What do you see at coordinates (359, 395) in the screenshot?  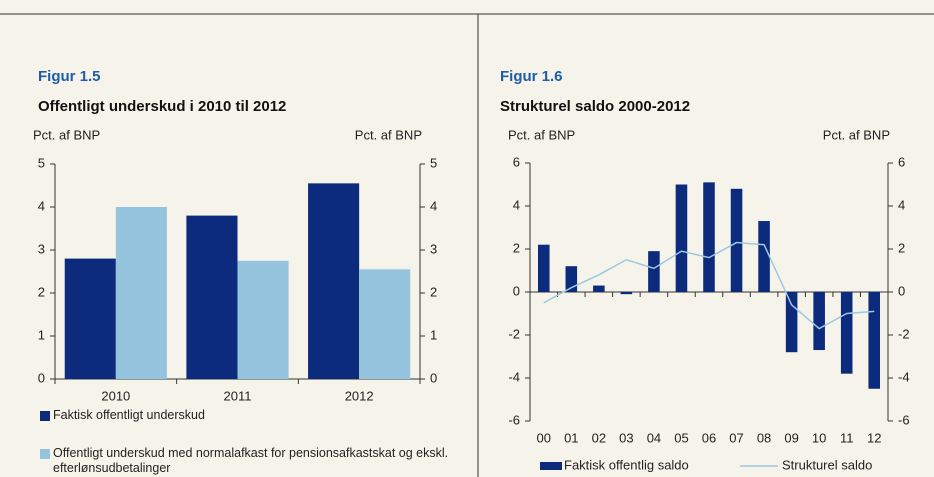 I see `x-tick-label: 2012` at bounding box center [359, 395].